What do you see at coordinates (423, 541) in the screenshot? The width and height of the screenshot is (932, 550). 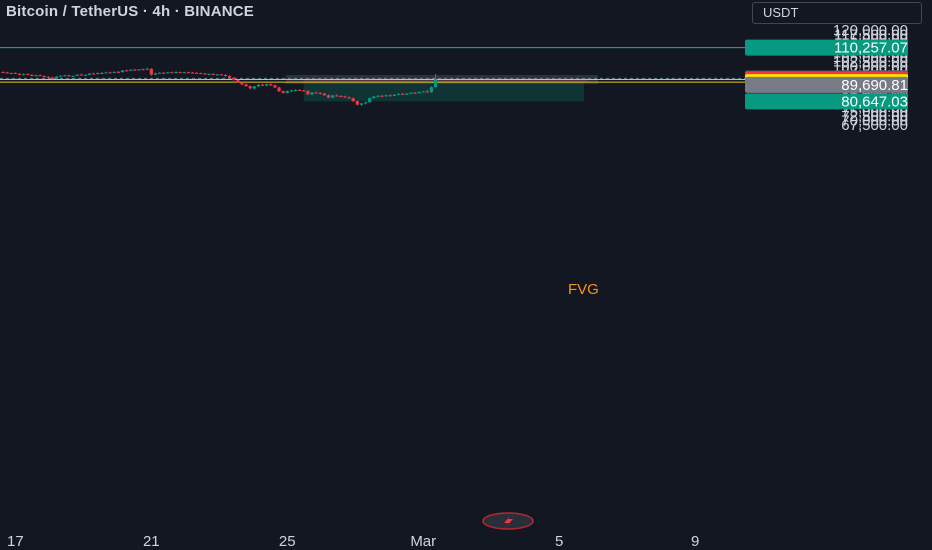 I see `time-tick-label: Mar` at bounding box center [423, 541].